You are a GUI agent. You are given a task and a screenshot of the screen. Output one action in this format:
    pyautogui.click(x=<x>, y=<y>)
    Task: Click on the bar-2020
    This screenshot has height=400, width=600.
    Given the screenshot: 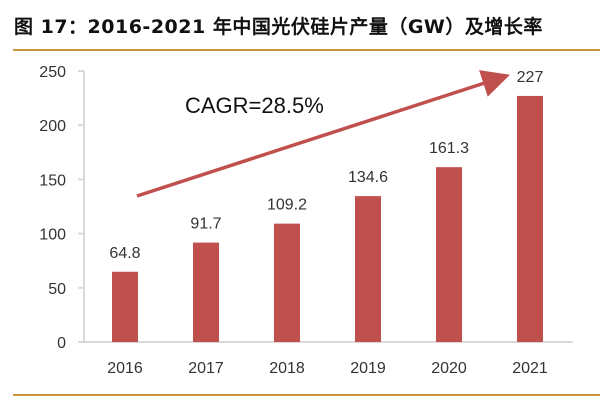 What is the action you would take?
    pyautogui.click(x=449, y=254)
    